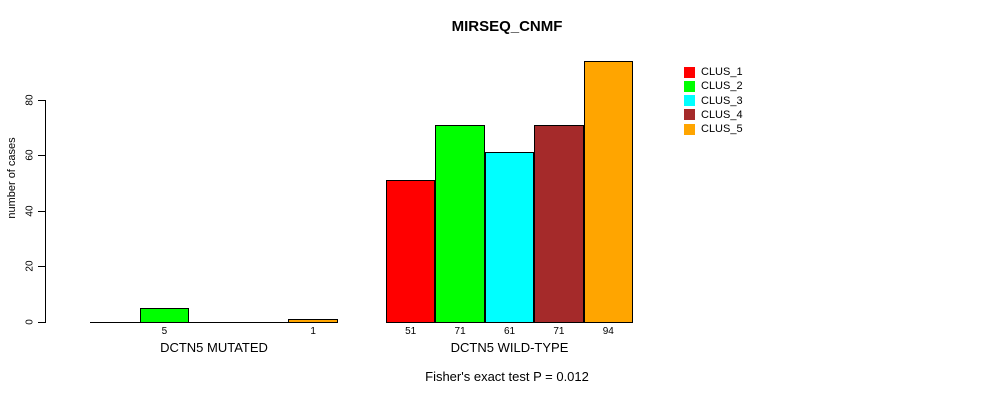 Image resolution: width=990 pixels, height=400 pixels. Describe the element at coordinates (30, 266) in the screenshot. I see `y-axis-tick-label: 20` at that location.